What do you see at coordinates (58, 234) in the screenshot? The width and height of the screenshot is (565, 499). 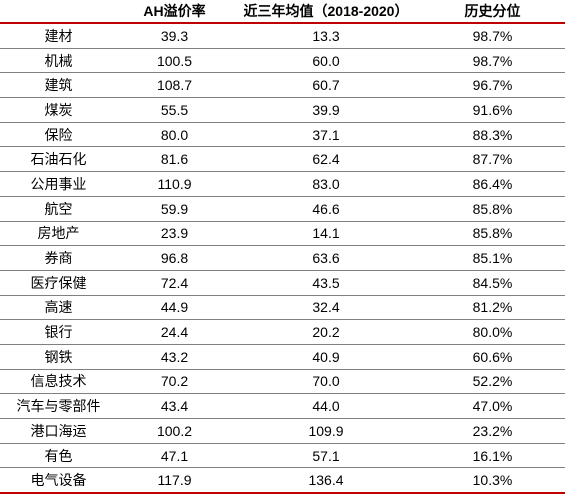 I see `cell-industry: 房地产` at bounding box center [58, 234].